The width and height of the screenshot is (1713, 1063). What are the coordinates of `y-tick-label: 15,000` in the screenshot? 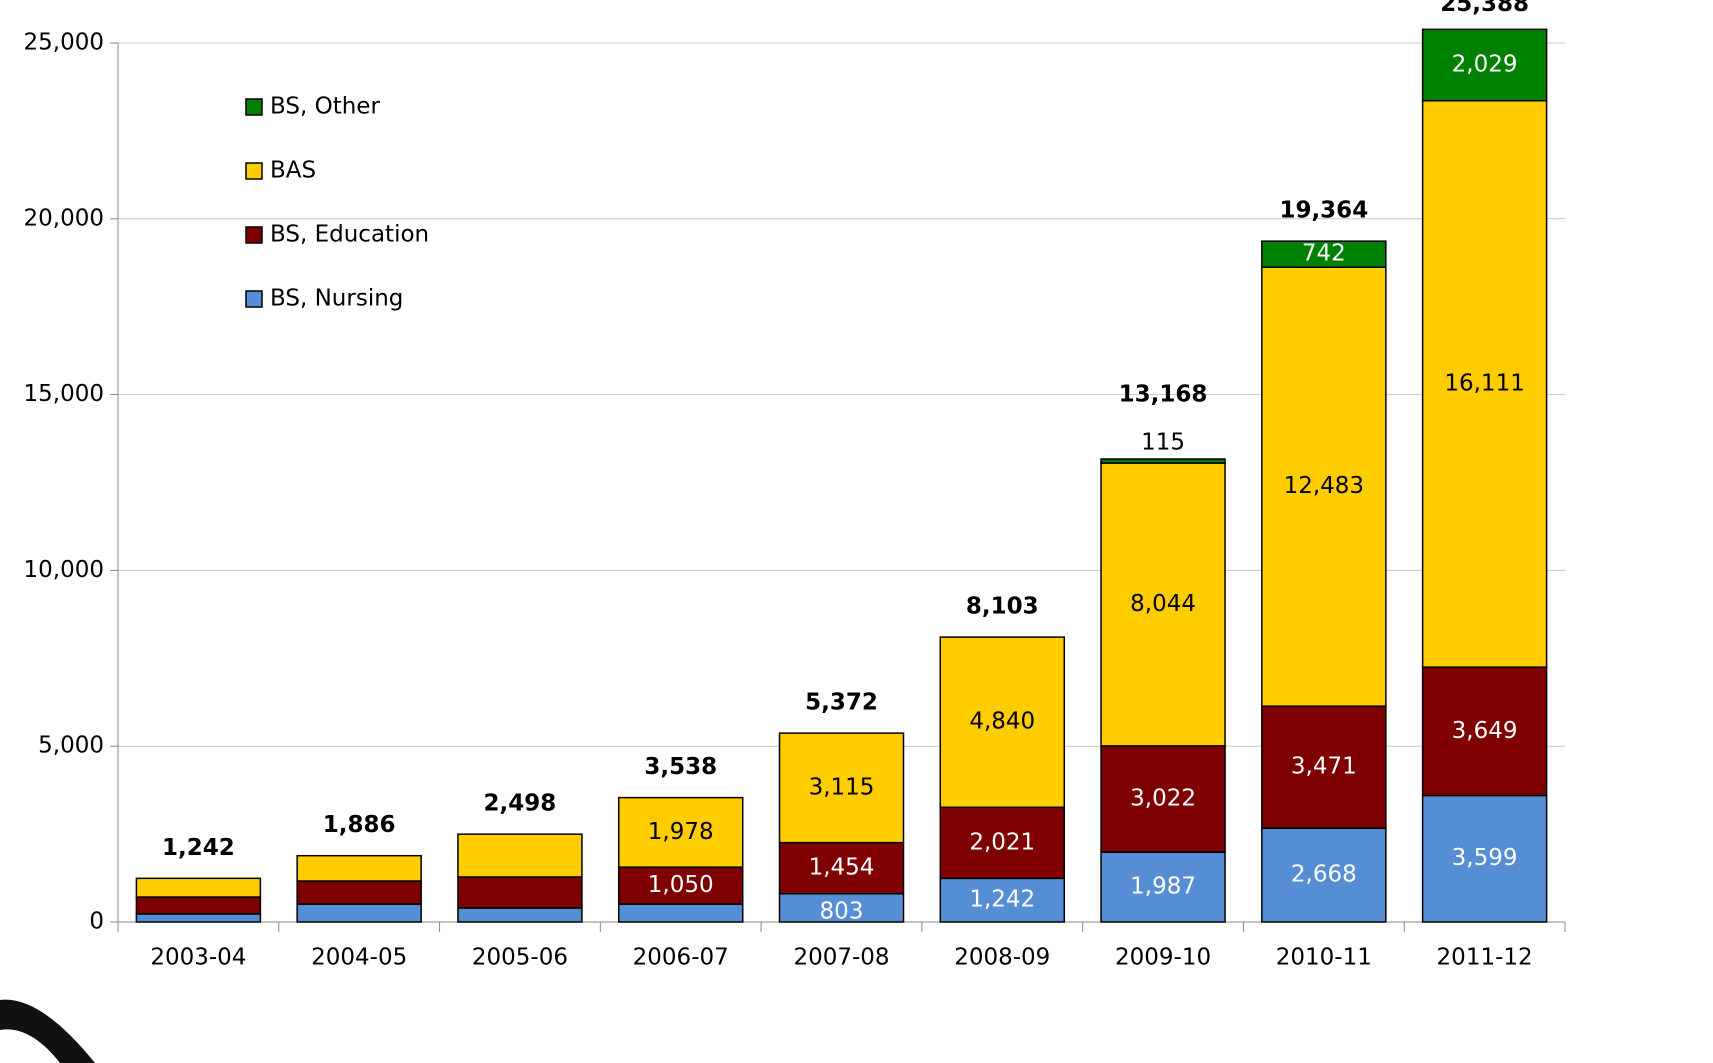 It's located at (64, 394).